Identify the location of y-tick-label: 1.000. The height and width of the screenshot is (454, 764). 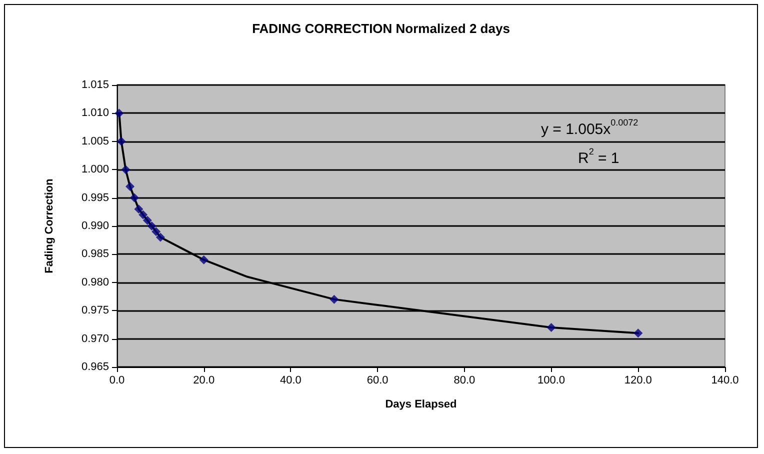
(95, 170).